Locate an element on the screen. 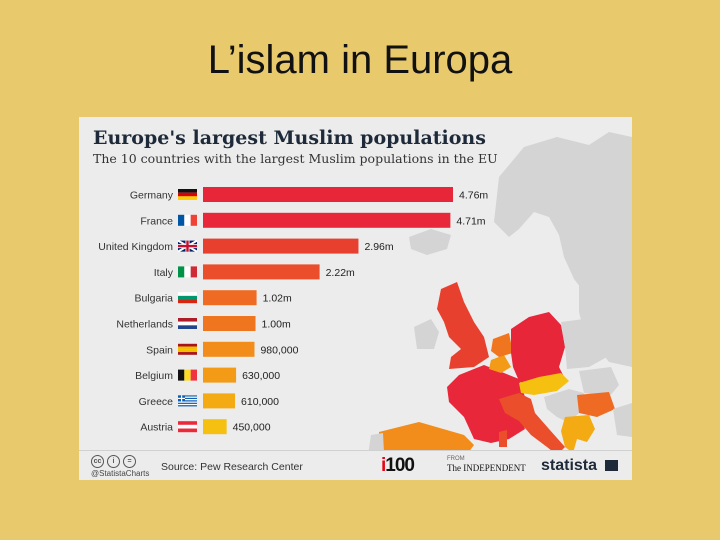 The image size is (720, 540). category-label: Netherlands is located at coordinates (144, 325).